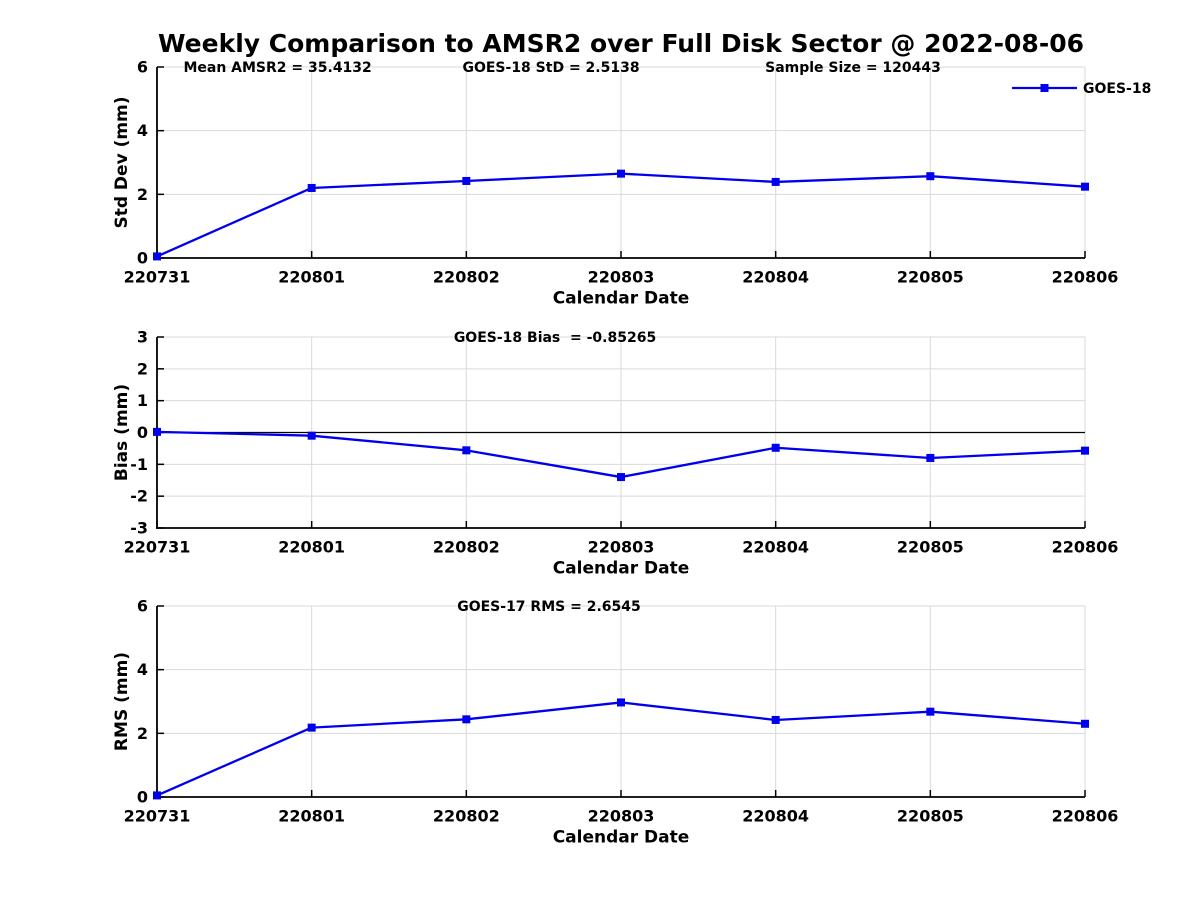 The width and height of the screenshot is (1200, 900). What do you see at coordinates (139, 464) in the screenshot?
I see `y-tick-label: -1` at bounding box center [139, 464].